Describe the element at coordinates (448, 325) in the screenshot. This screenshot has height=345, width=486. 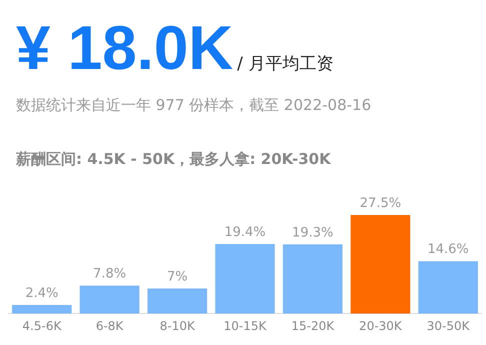
I see `x-tick-label: 30-50K` at that location.